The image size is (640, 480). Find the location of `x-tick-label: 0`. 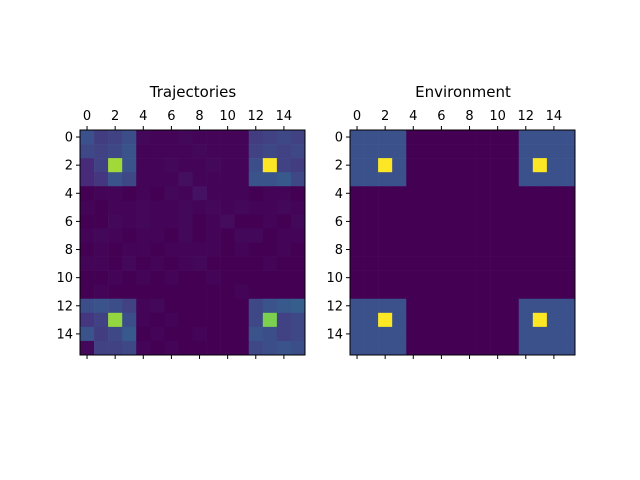

x-tick-label: 0 is located at coordinates (357, 116).